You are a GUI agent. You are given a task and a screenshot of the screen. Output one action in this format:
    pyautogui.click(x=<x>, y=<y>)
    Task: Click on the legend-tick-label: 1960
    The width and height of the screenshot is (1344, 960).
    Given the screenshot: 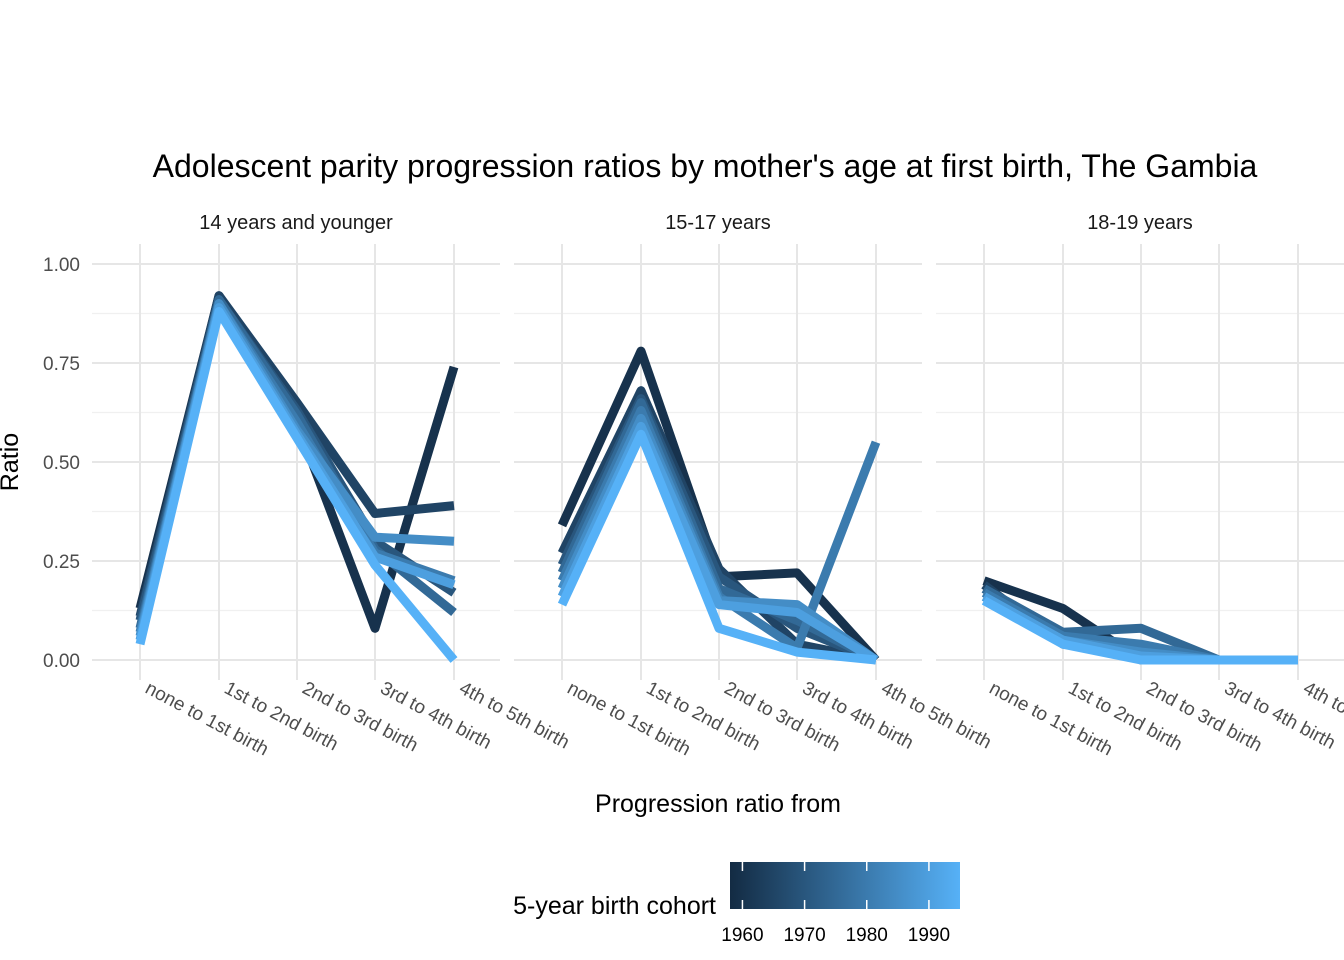 What is the action you would take?
    pyautogui.click(x=742, y=935)
    